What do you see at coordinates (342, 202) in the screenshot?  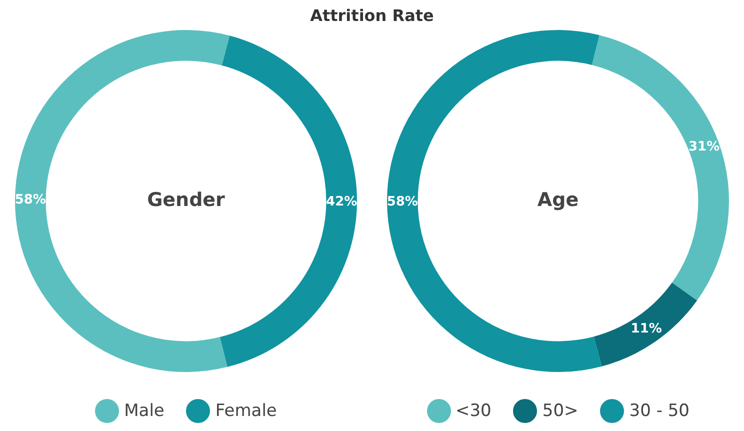 I see `data-label: 42%` at bounding box center [342, 202].